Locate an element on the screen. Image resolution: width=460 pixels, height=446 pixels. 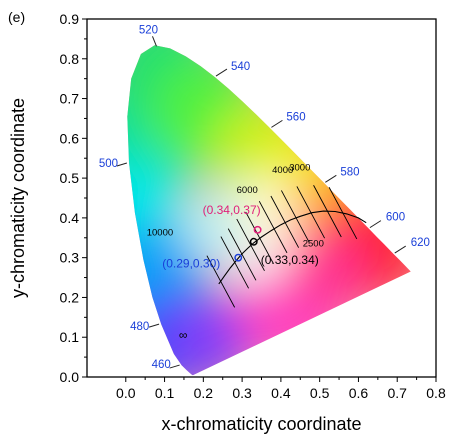
wavelength-label: 620 is located at coordinates (420, 243).